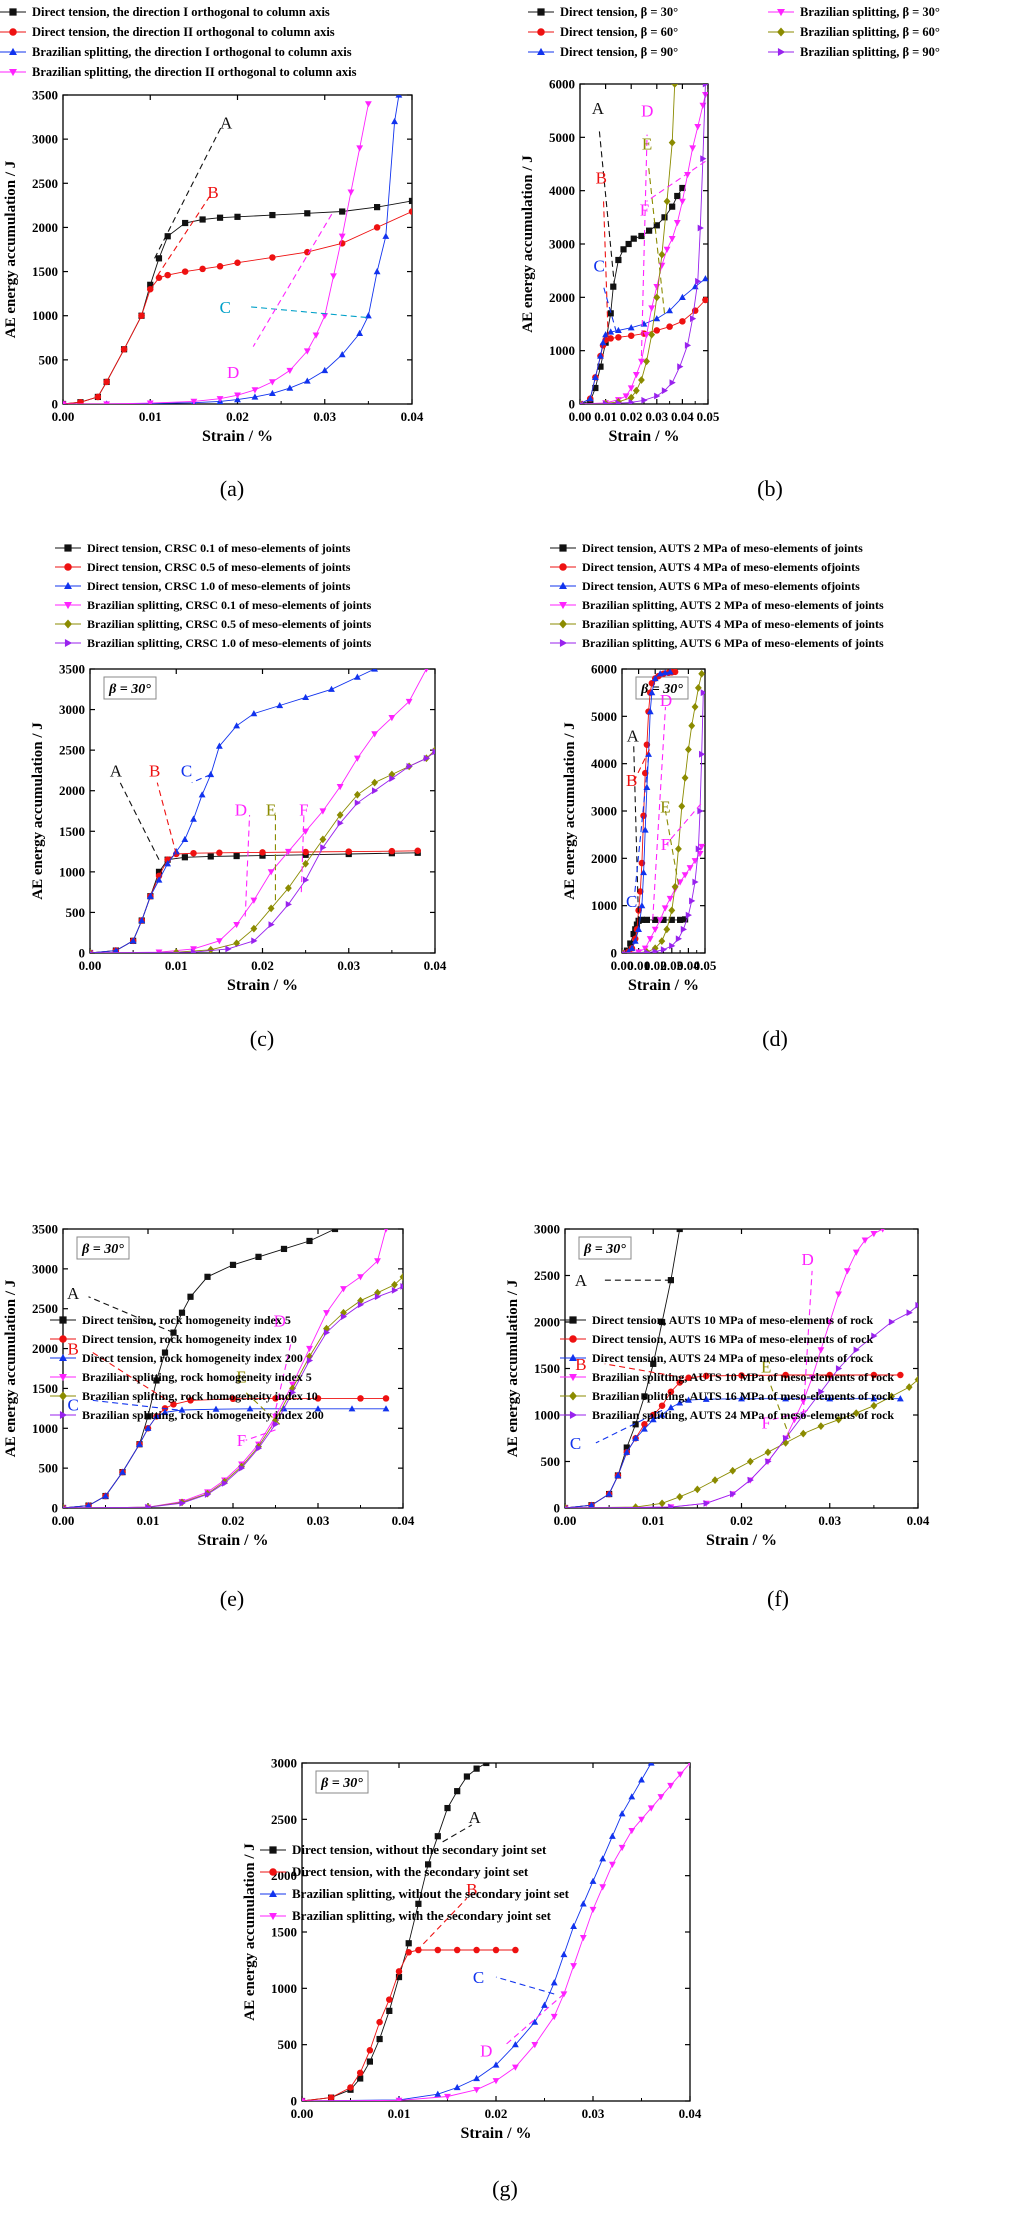 This screenshot has width=1013, height=2216. Describe the element at coordinates (605, 1248) in the screenshot. I see `beta-box` at that location.